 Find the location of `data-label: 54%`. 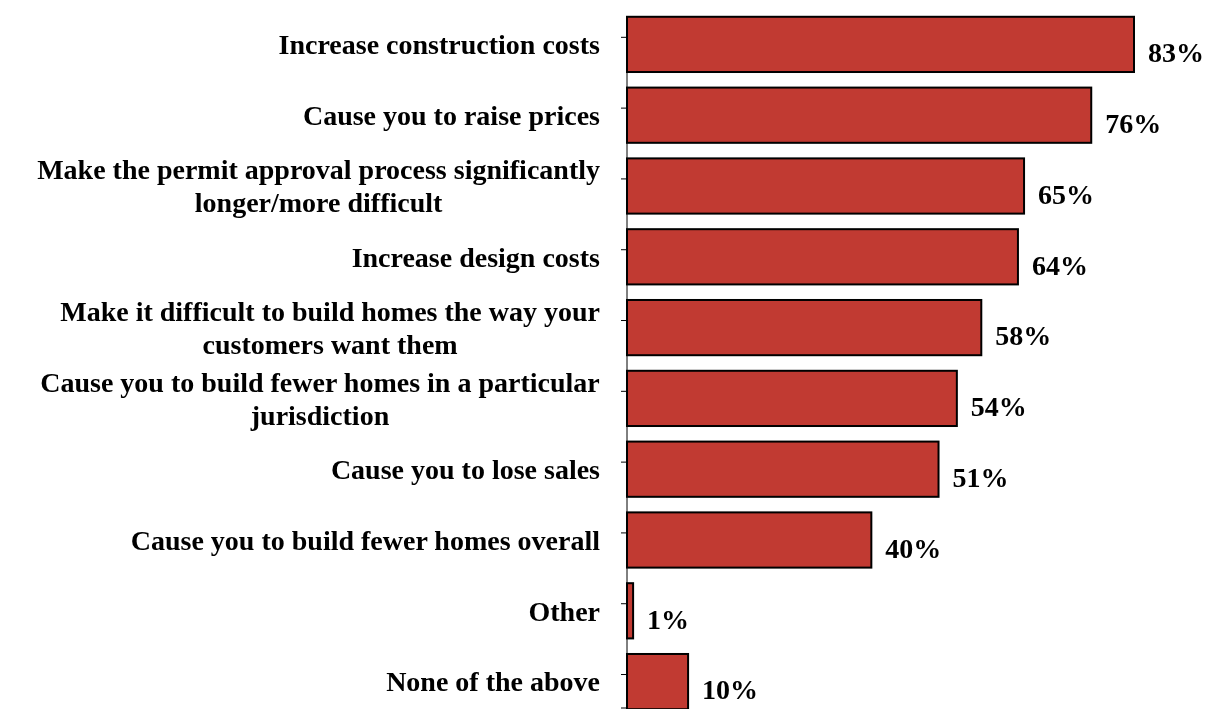

data-label: 54% is located at coordinates (998, 407).